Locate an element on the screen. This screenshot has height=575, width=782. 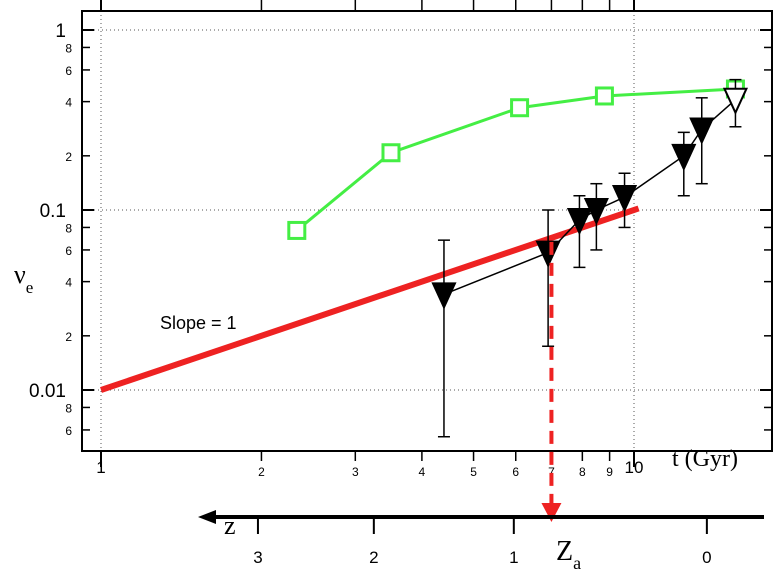
x-minor-tick-label: 4 is located at coordinates (422, 472).